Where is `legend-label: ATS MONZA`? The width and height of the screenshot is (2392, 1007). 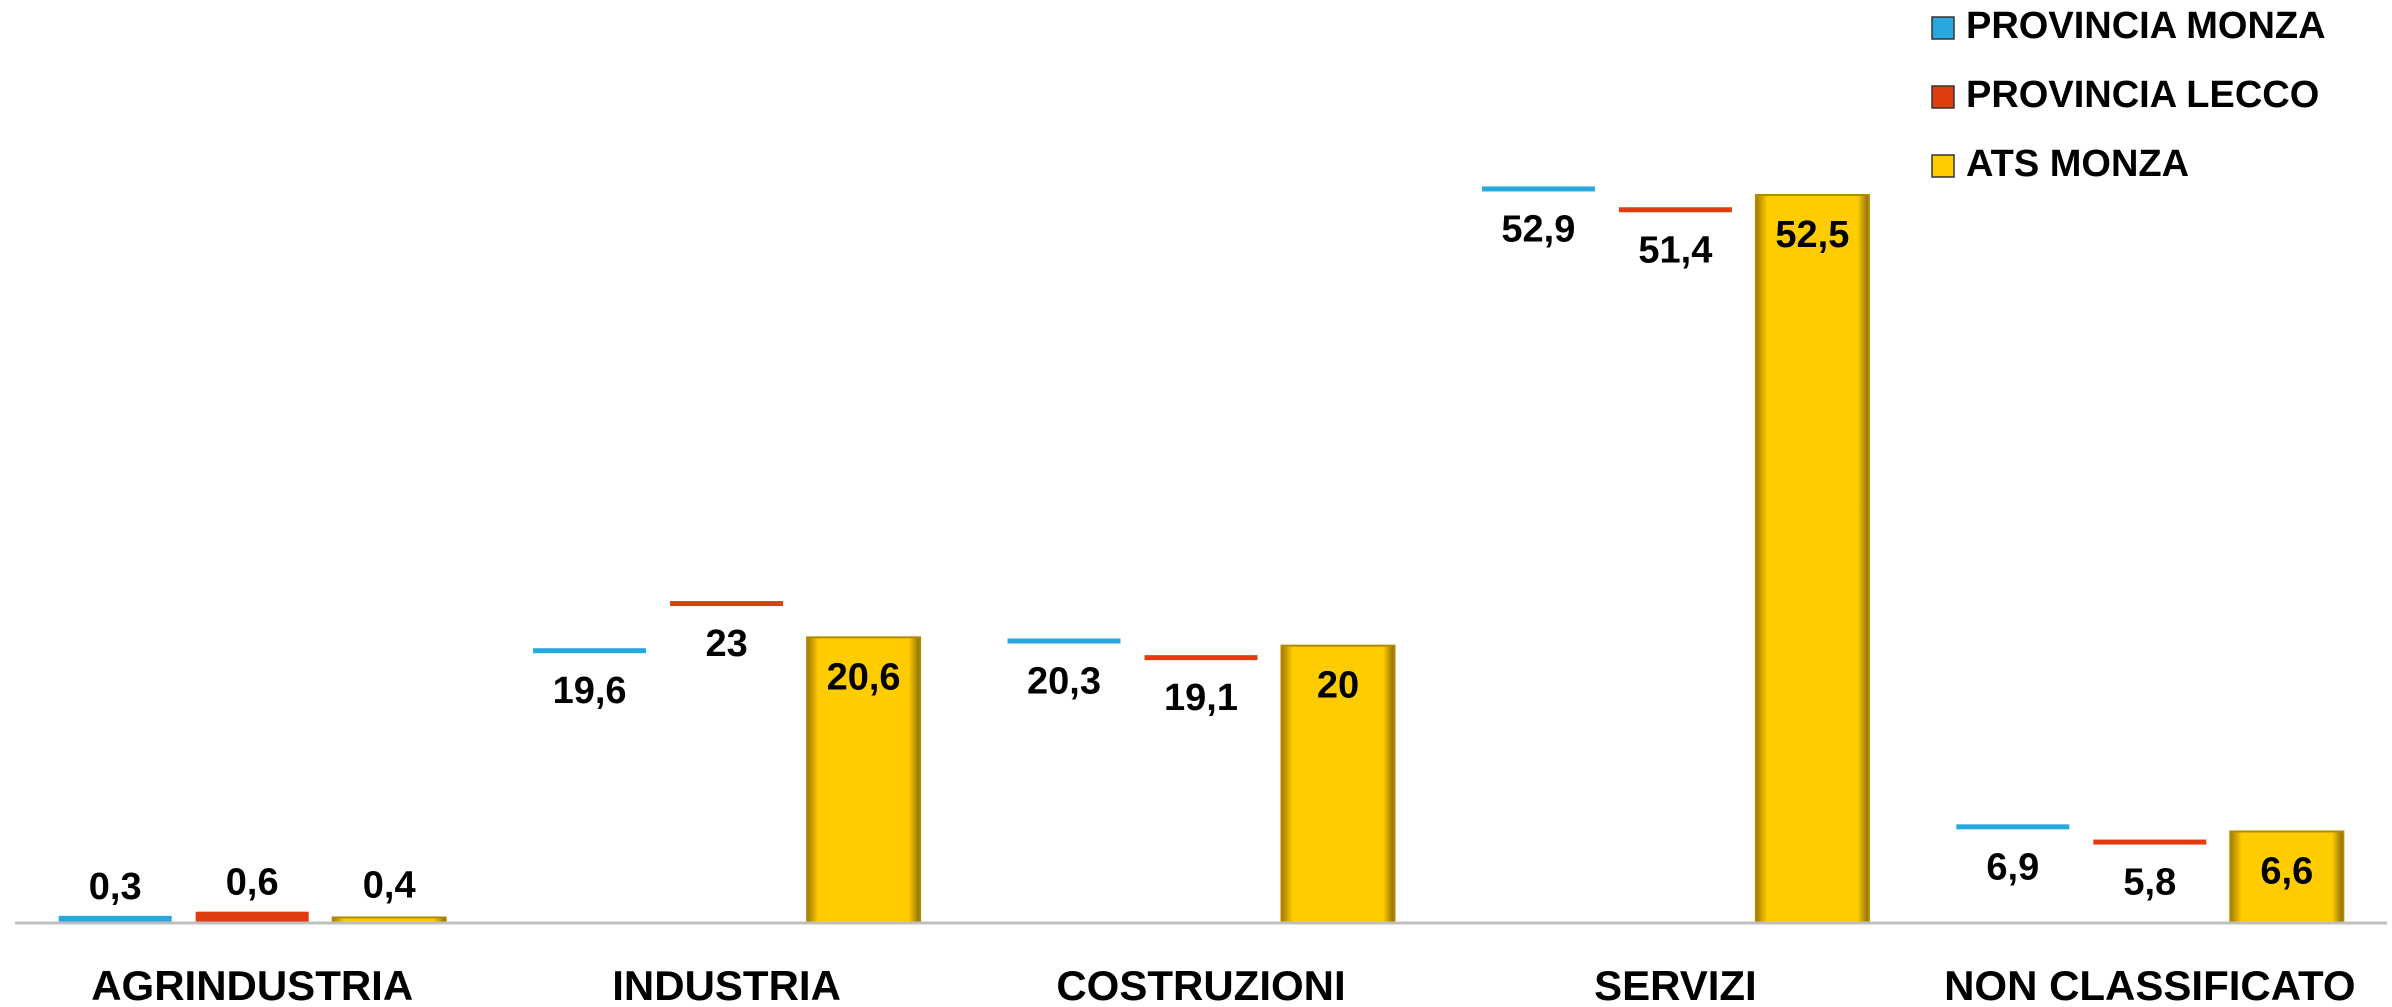 legend-label: ATS MONZA is located at coordinates (2077, 164).